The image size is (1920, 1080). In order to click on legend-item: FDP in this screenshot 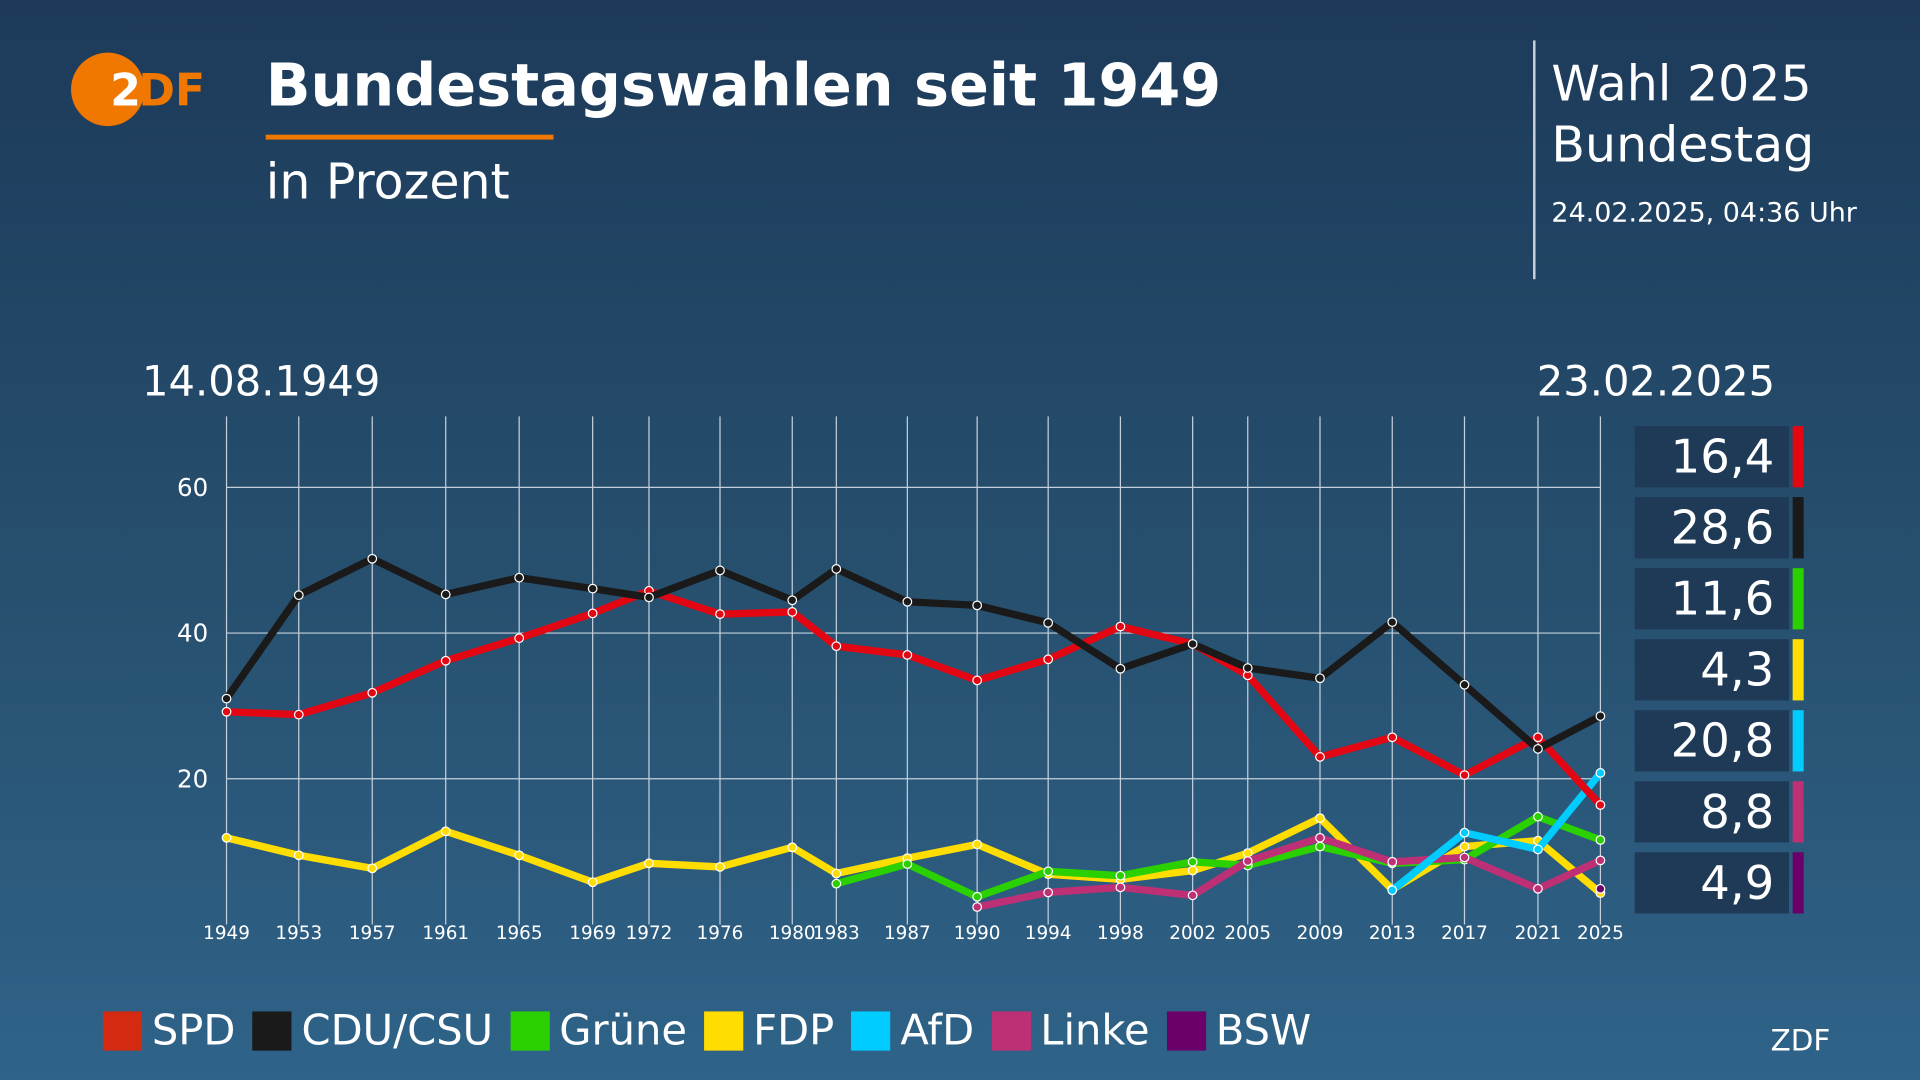, I will do `click(769, 1031)`.